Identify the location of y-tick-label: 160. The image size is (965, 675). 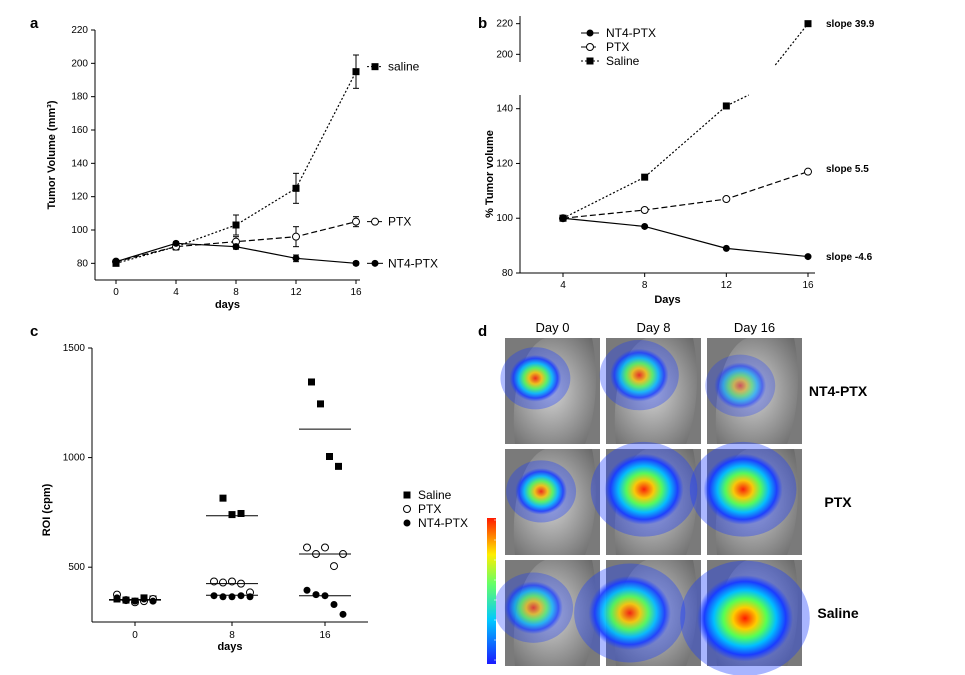
(79, 130).